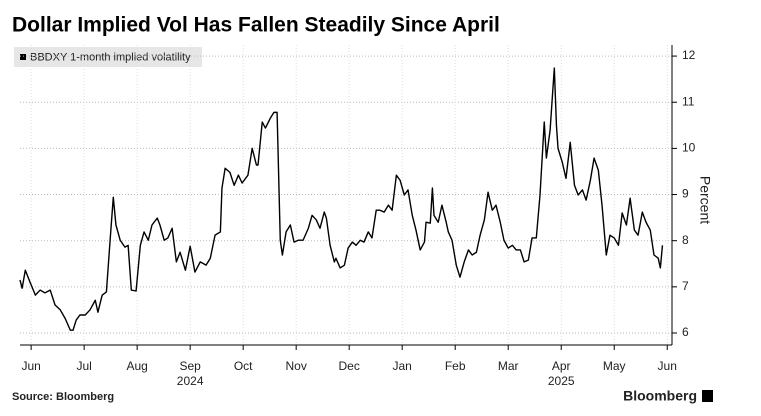  Describe the element at coordinates (243, 366) in the screenshot. I see `x-tick-label: Oct` at that location.